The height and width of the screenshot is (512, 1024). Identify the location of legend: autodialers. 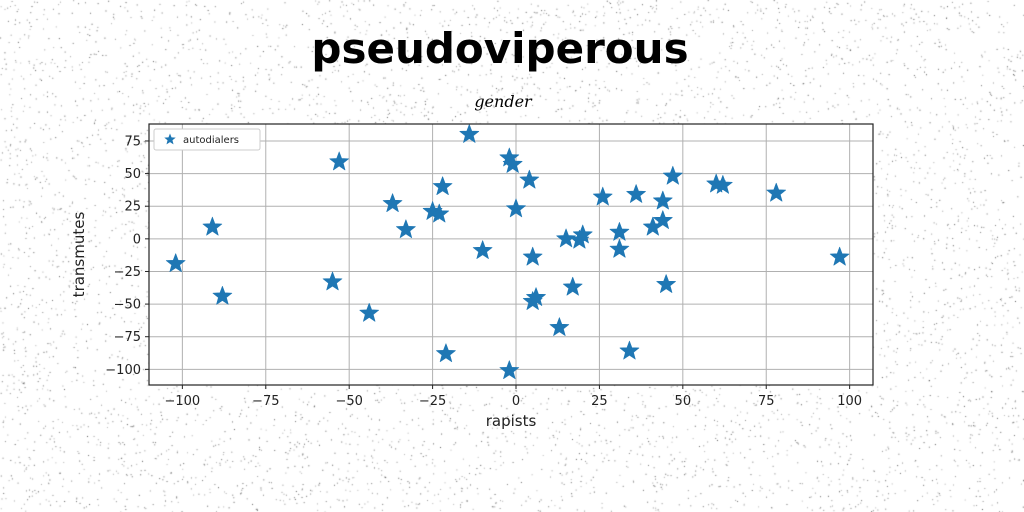
(207, 139).